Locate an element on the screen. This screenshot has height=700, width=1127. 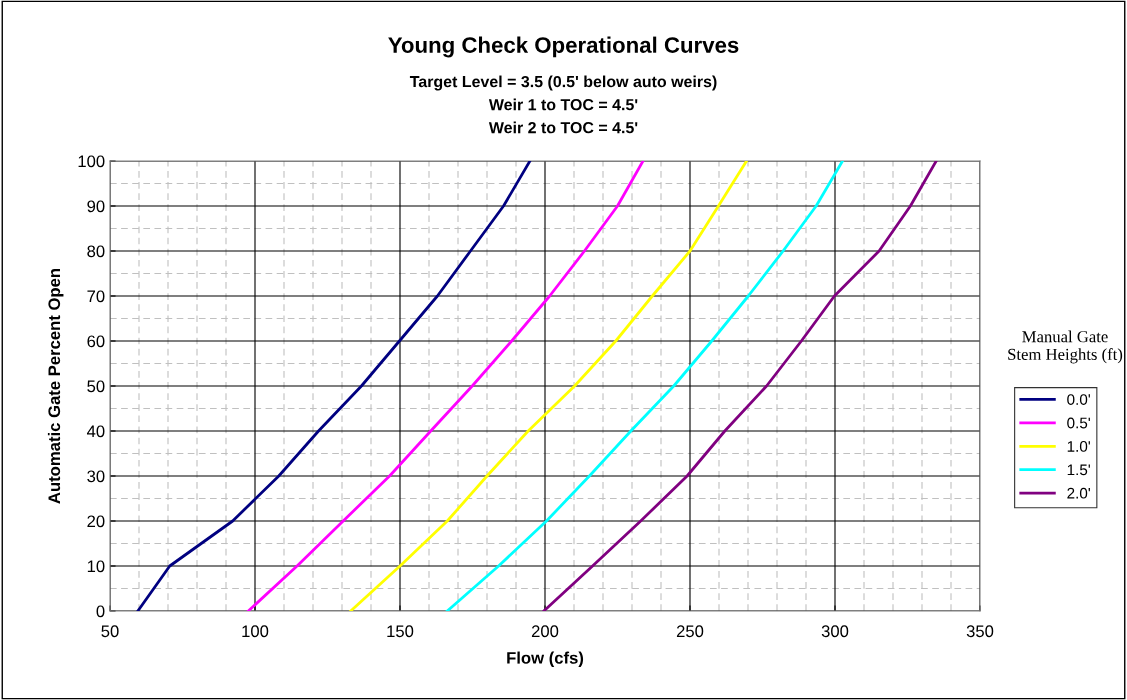
y-tick-label: 80 is located at coordinates (96, 251).